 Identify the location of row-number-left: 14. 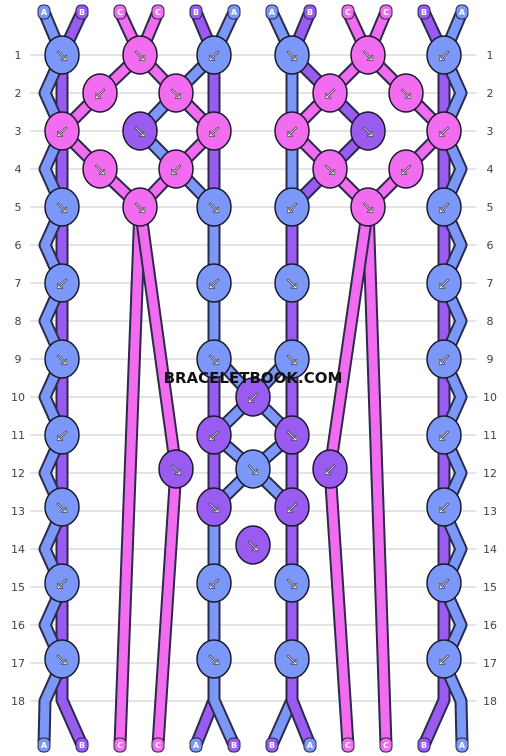
(18, 549).